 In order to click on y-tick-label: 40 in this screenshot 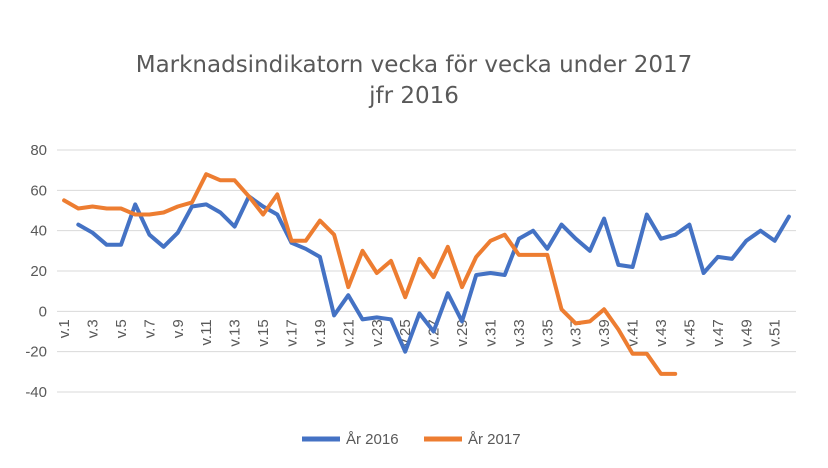, I will do `click(38, 231)`.